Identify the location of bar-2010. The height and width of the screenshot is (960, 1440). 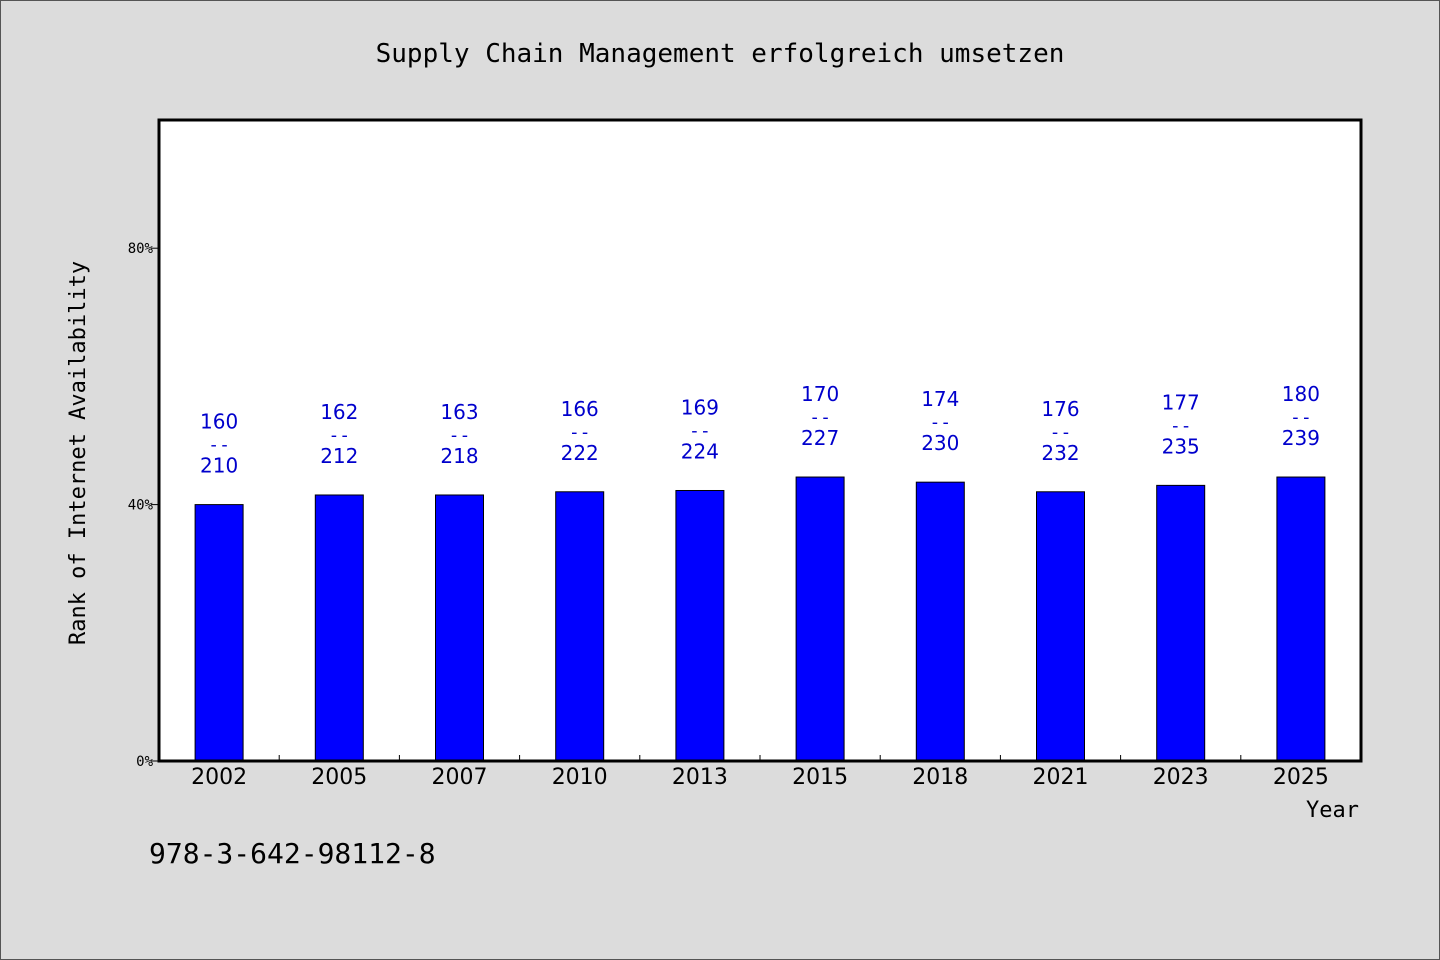
(580, 626).